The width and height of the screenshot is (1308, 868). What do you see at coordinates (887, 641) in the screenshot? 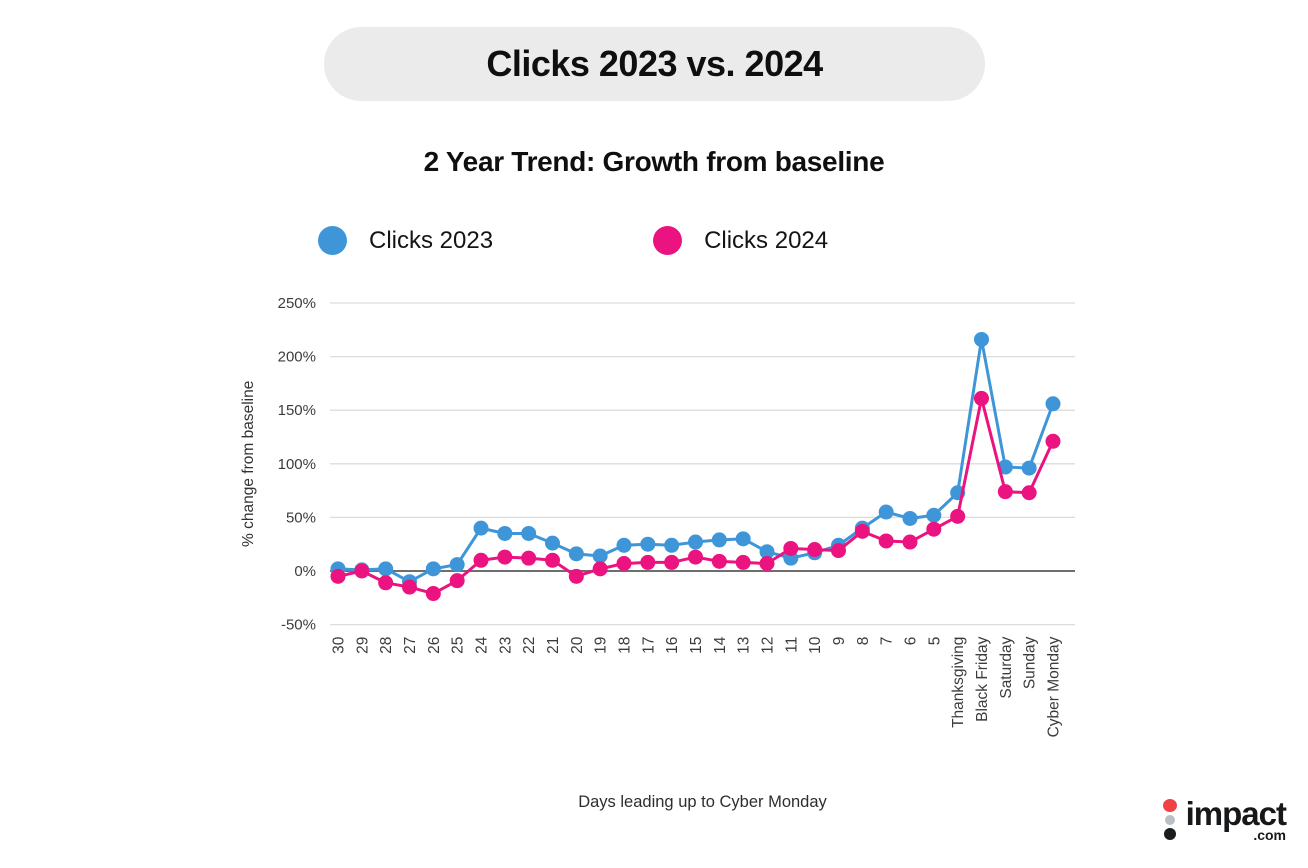
I see `x-tick-label: 7` at bounding box center [887, 641].